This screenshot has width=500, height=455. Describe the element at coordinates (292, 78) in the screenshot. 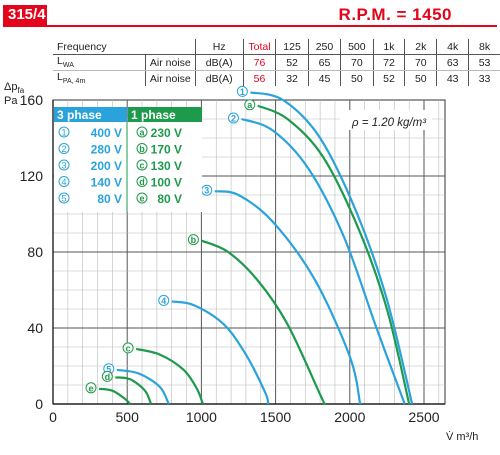

I see `row-value: 32` at that location.